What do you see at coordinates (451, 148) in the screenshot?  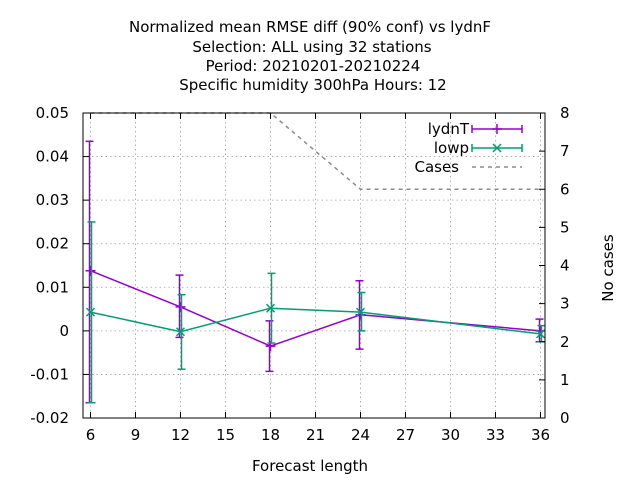 I see `legend-label: lowp` at bounding box center [451, 148].